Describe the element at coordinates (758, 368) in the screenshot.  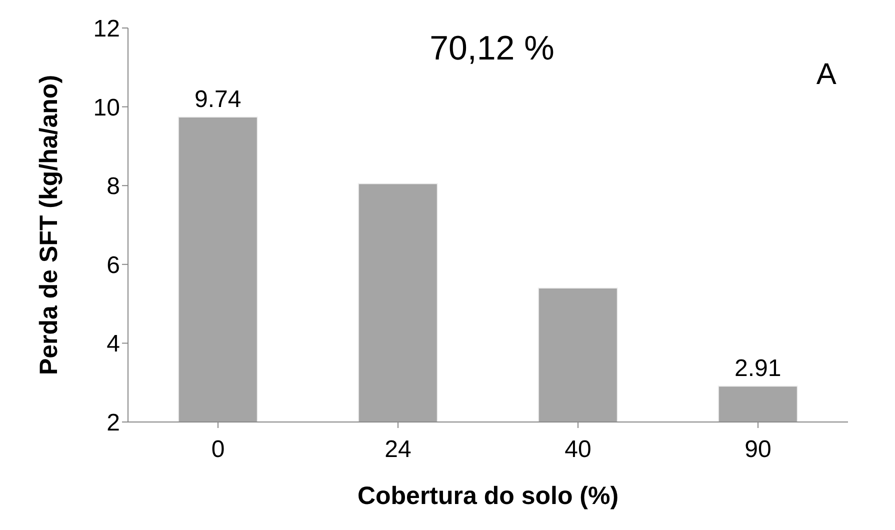
I see `data-label: 2.91` at that location.